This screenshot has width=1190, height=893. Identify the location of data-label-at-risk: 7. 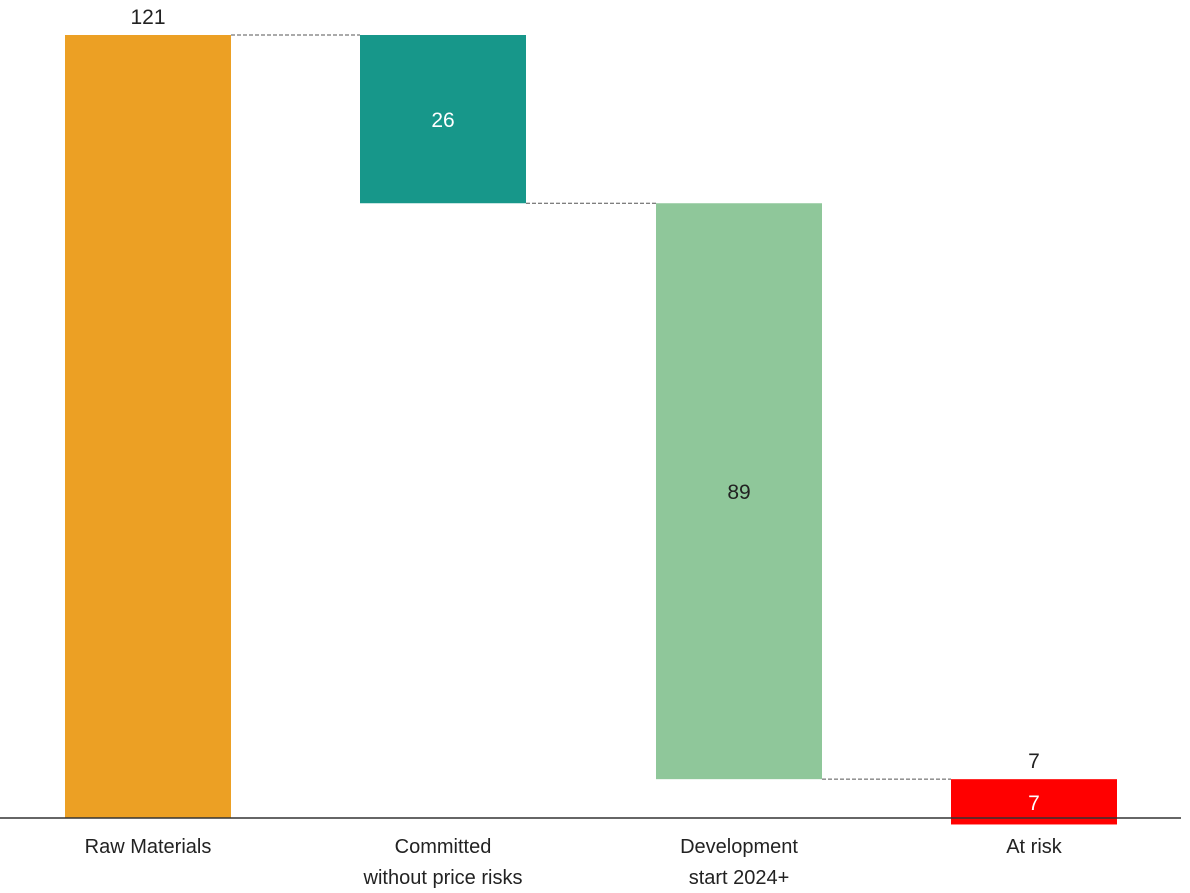
(1034, 803).